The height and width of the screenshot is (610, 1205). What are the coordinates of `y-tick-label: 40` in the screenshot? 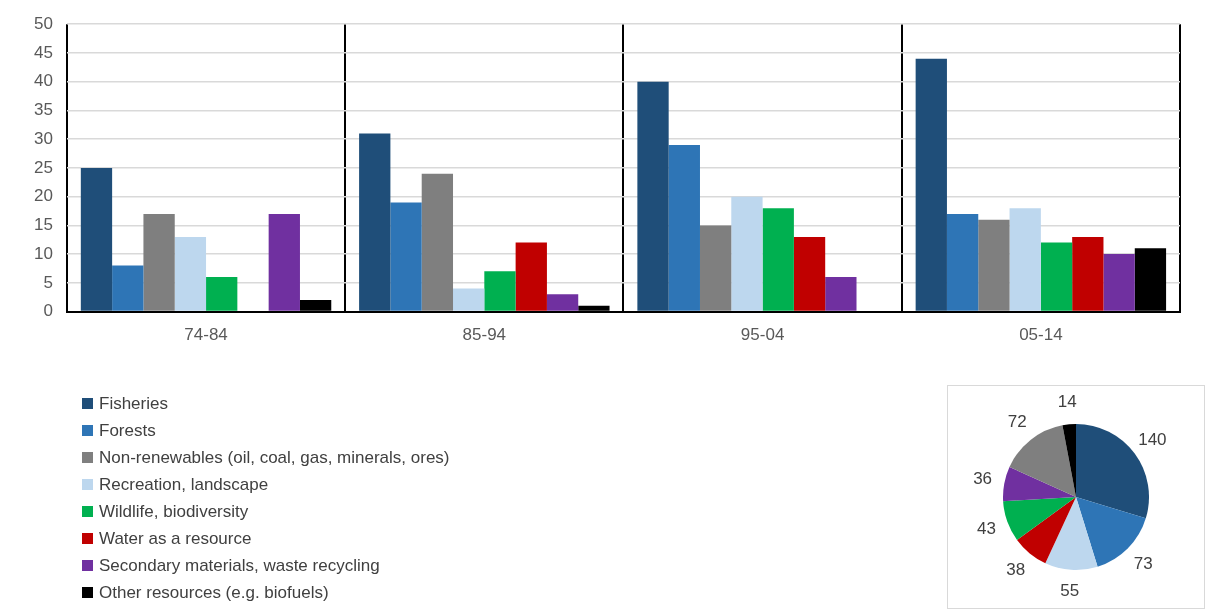 It's located at (43, 81).